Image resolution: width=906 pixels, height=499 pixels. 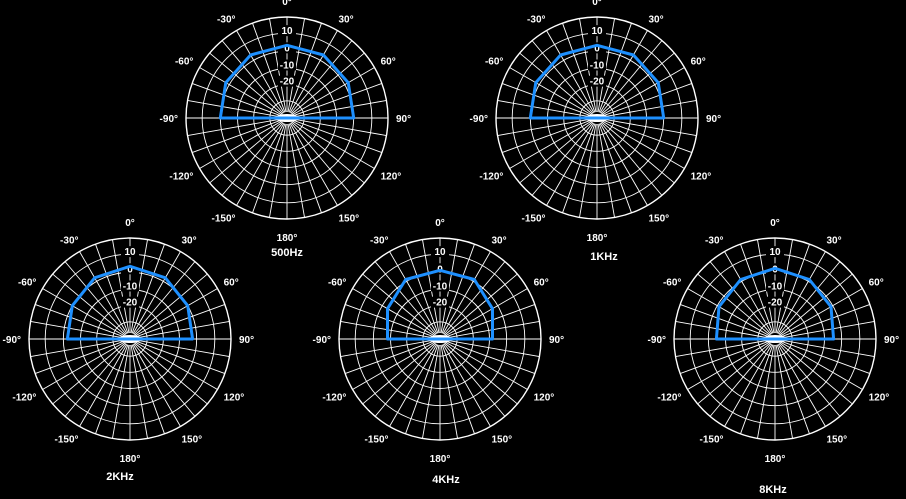 What do you see at coordinates (440, 339) in the screenshot?
I see `grid-ring` at bounding box center [440, 339].